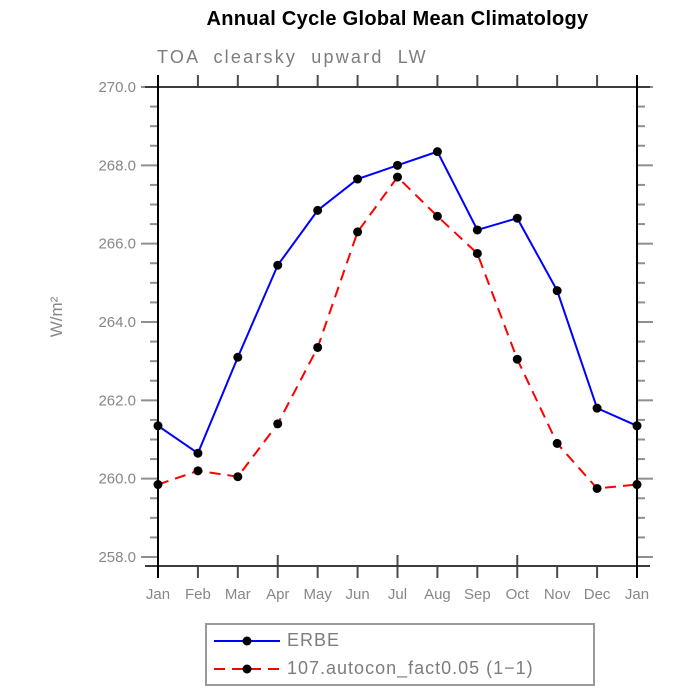 The height and width of the screenshot is (700, 700). I want to click on y-tick-label: 266.0, so click(117, 244).